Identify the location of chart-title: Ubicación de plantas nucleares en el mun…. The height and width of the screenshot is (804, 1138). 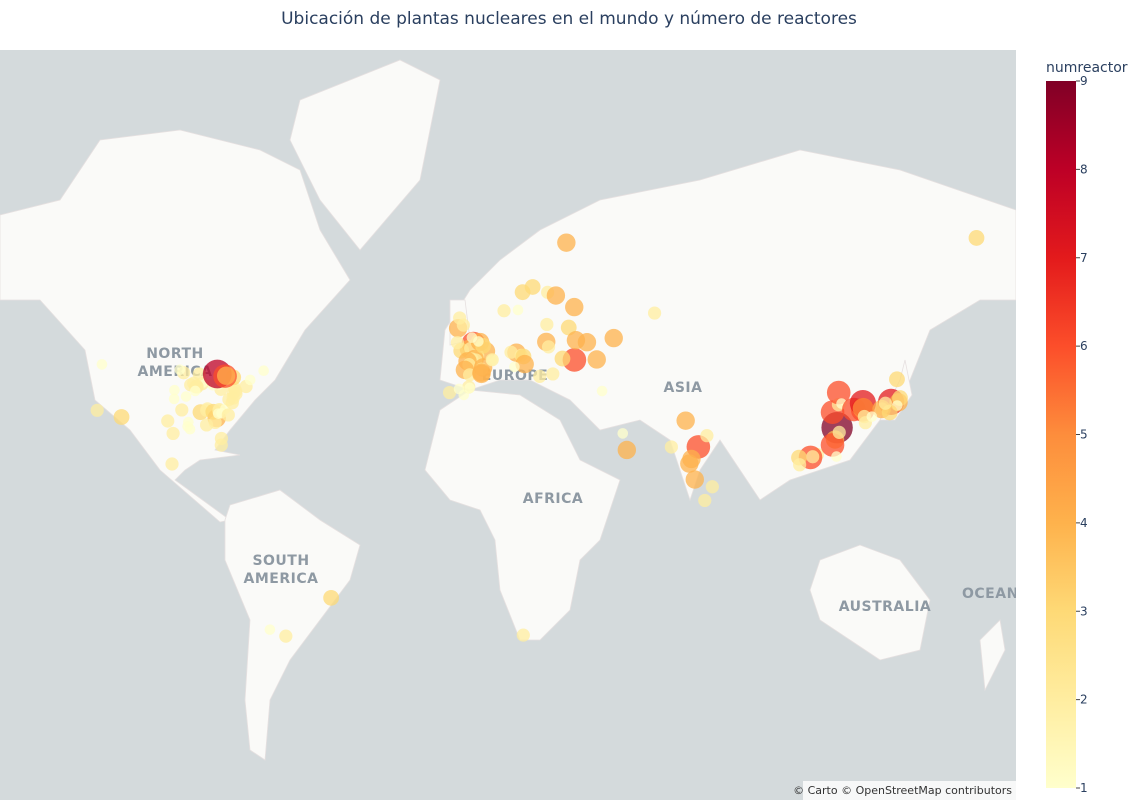
(569, 19).